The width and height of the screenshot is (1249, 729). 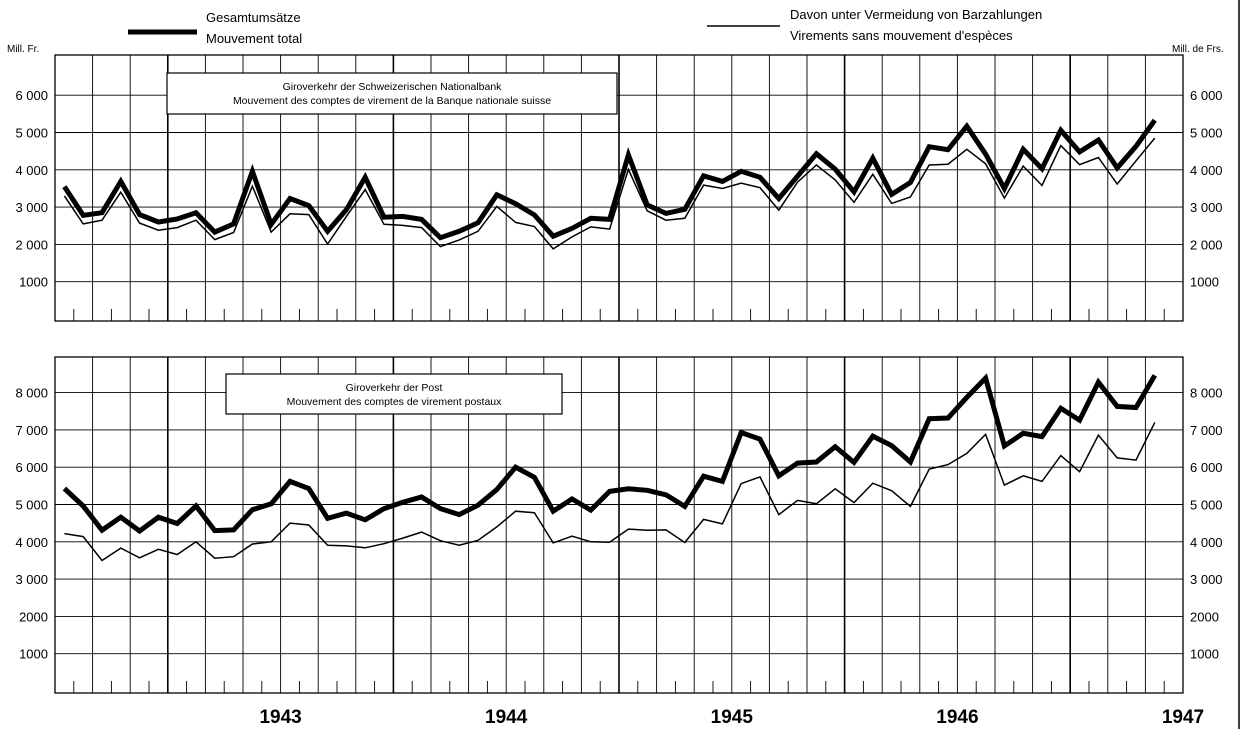 I want to click on series-line-total, so click(x=609, y=179).